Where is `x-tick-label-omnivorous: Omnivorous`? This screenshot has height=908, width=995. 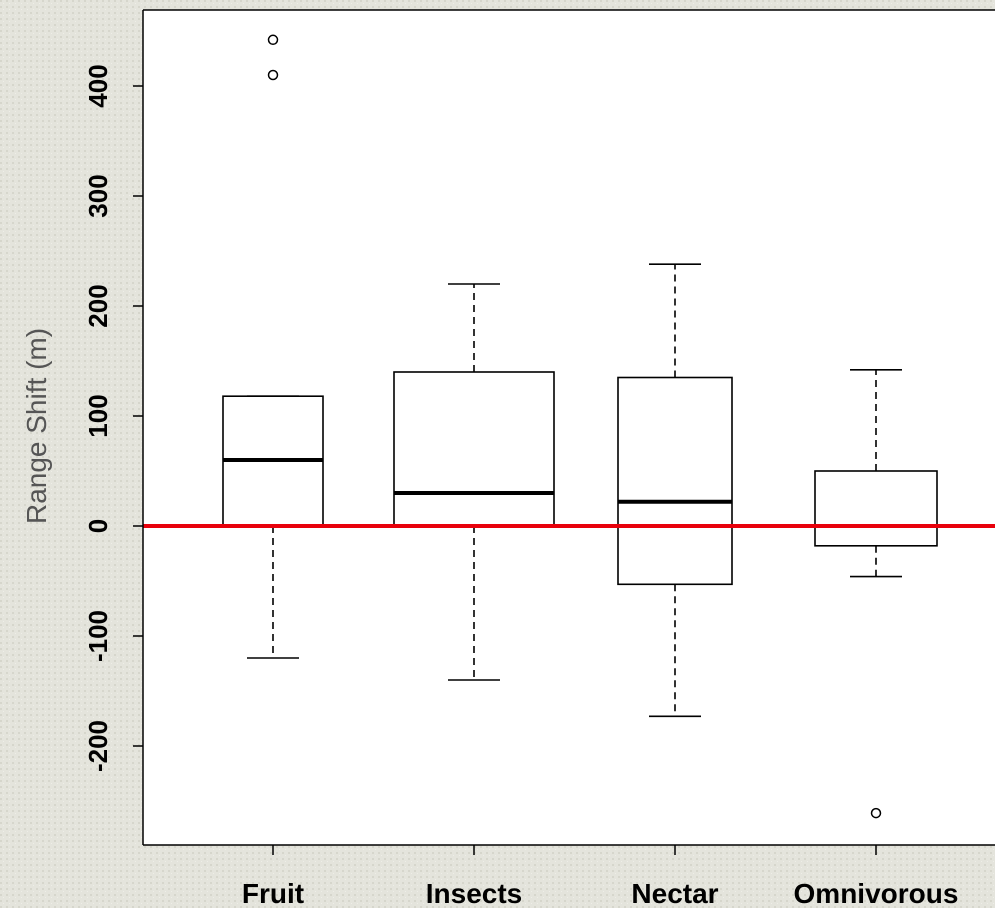
x-tick-label-omnivorous: Omnivorous is located at coordinates (876, 893).